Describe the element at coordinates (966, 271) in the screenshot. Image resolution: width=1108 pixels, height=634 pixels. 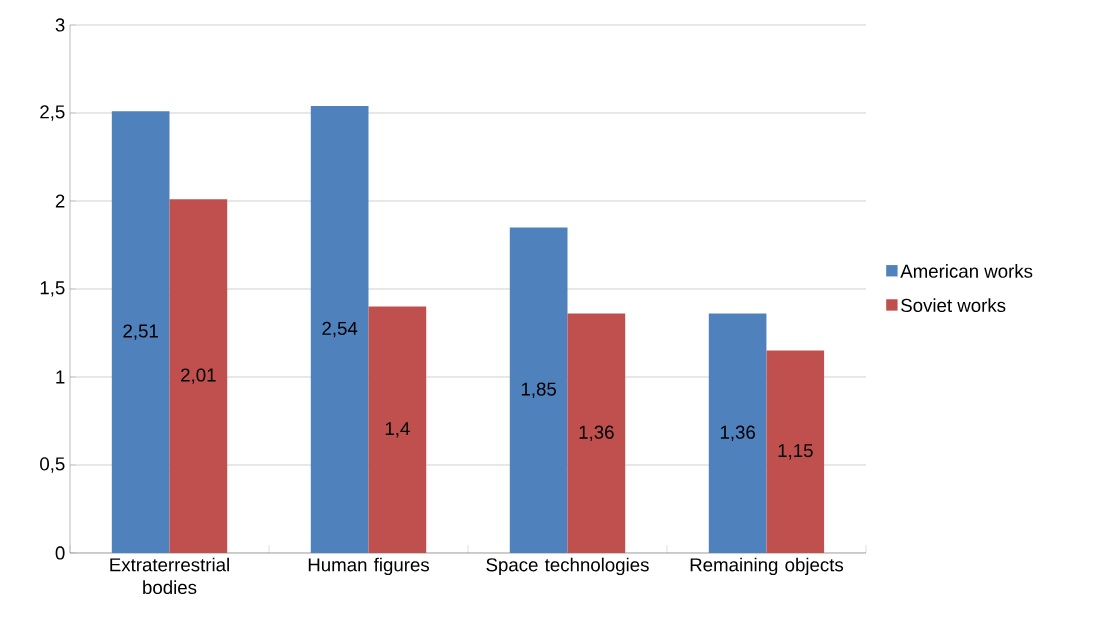
I see `legend-label: American works` at that location.